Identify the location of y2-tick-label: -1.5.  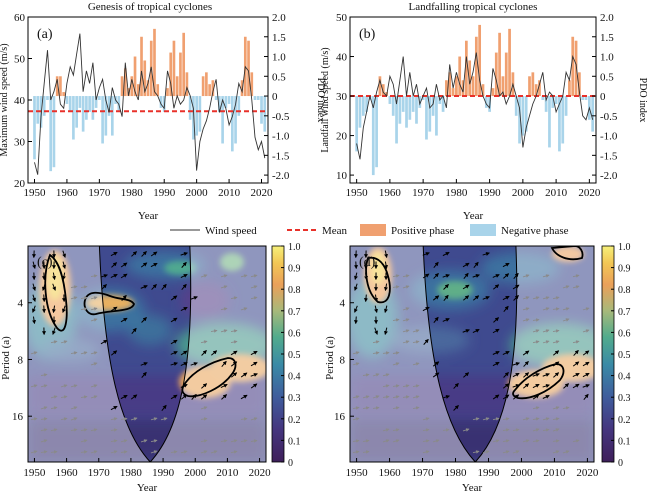
(281, 156).